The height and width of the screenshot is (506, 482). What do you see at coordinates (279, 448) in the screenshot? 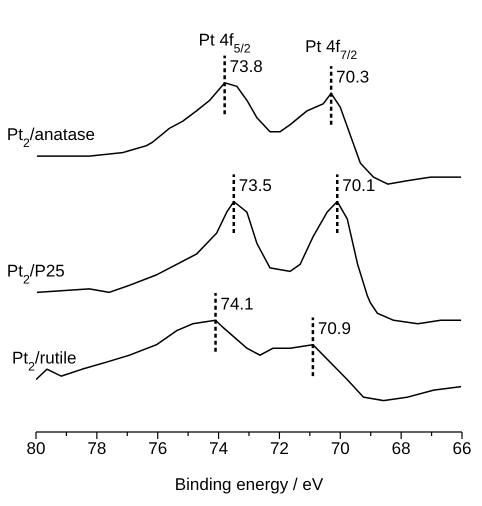
I see `x-tick-label: 72` at bounding box center [279, 448].